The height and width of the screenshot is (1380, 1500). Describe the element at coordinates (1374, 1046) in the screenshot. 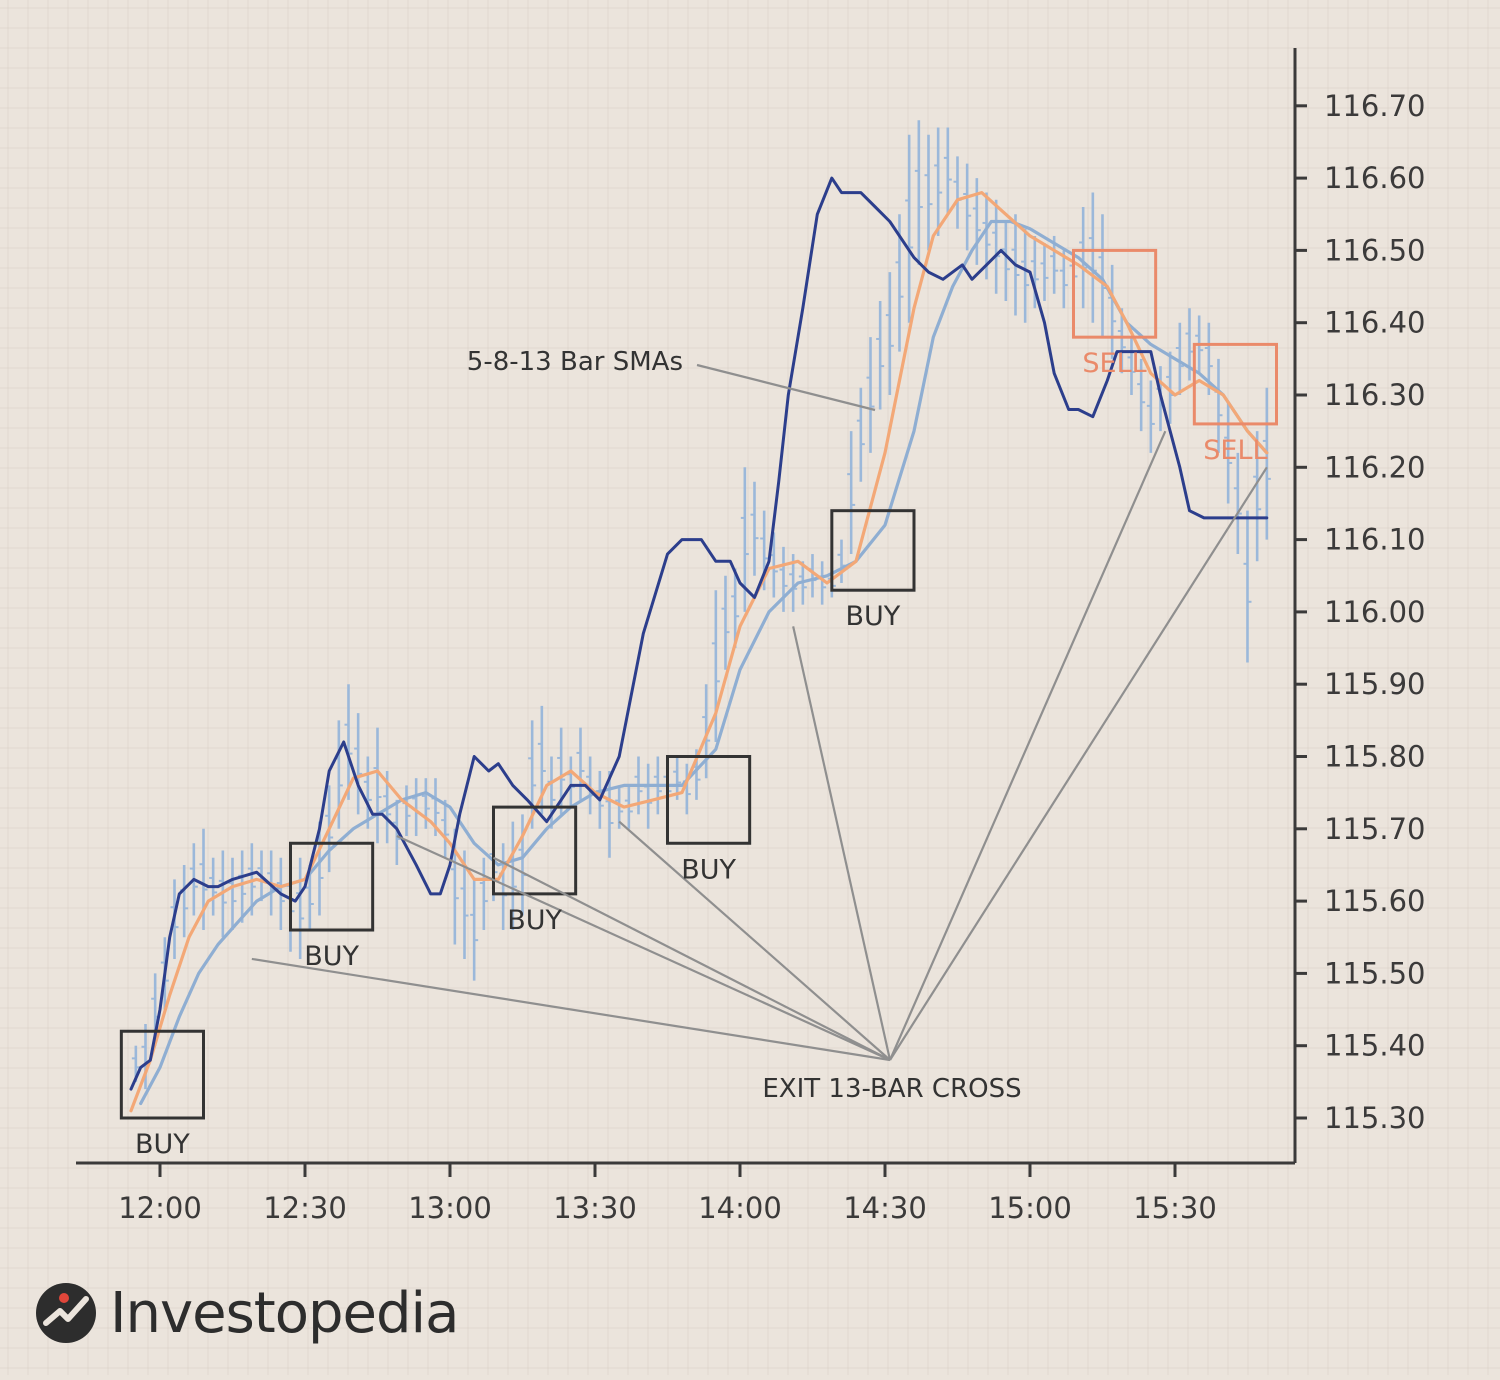

I see `y-tick-label: 115.40` at that location.